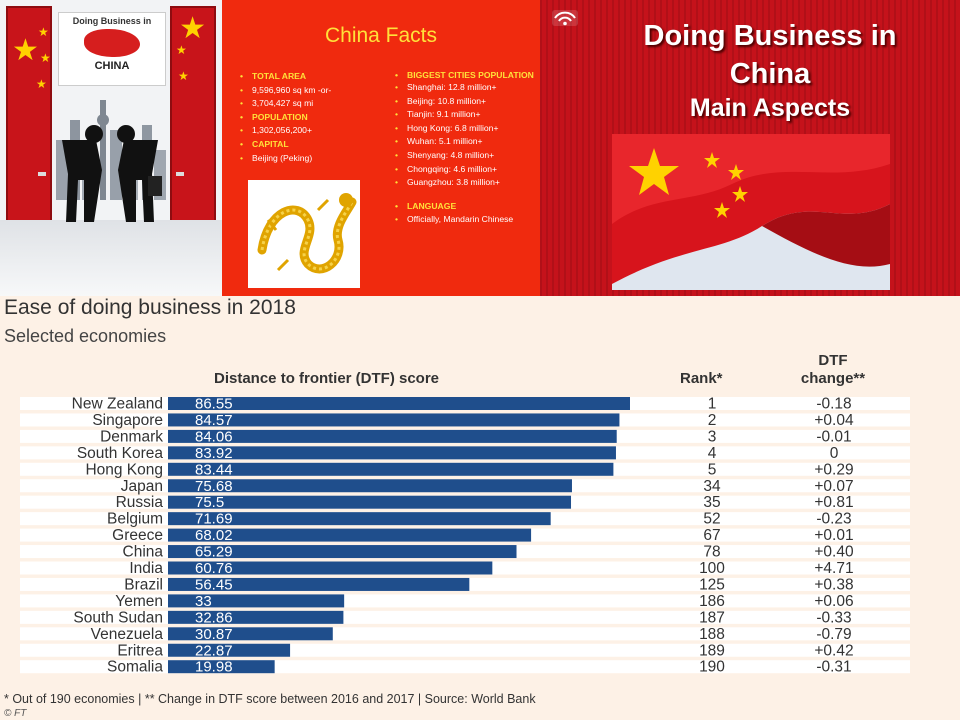 This screenshot has width=960, height=720. Describe the element at coordinates (712, 568) in the screenshot. I see `rank-value: 100` at that location.